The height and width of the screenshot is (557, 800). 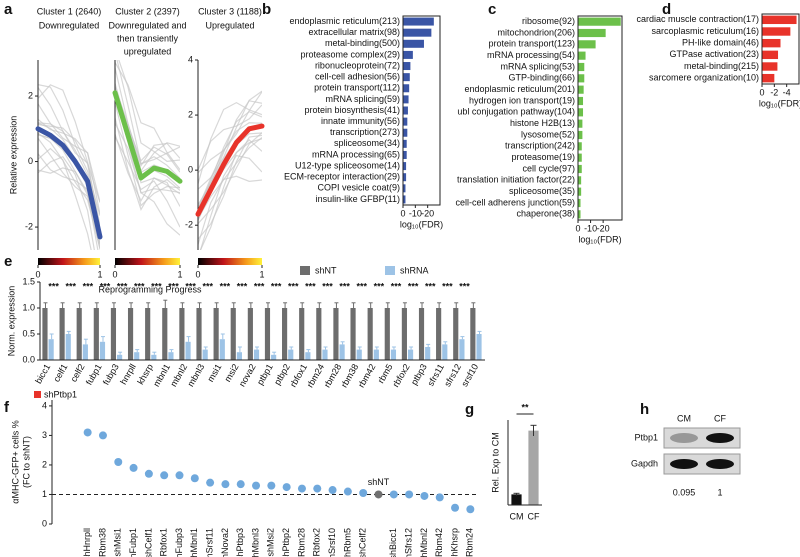 What do you see at coordinates (644, 409) in the screenshot?
I see `panel-letter: h` at bounding box center [644, 409].